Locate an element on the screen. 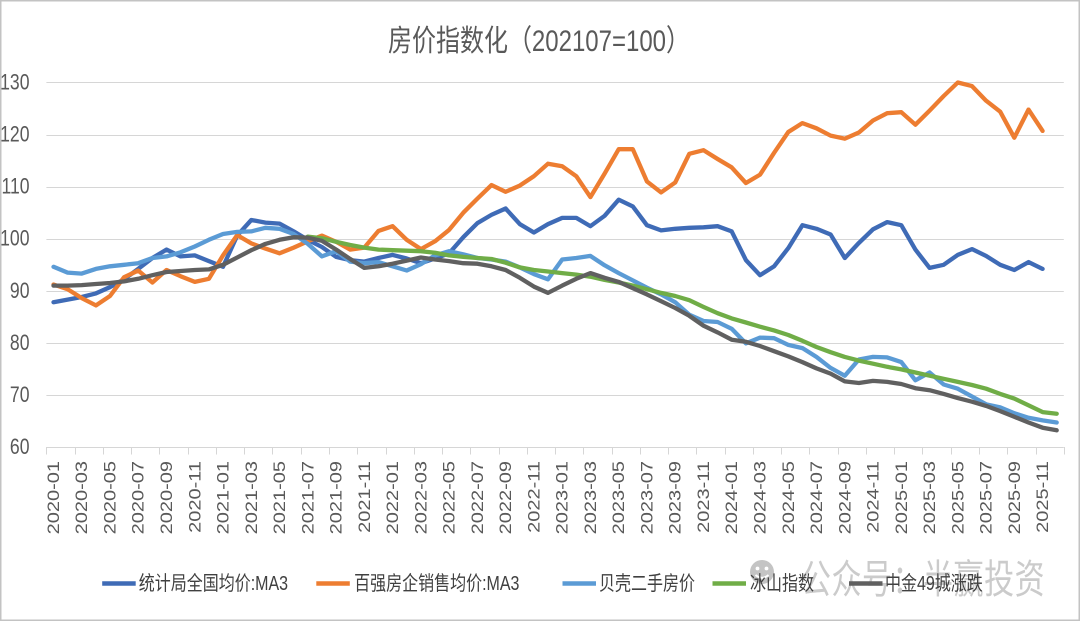  svg-text: 贝壳二手房价 is located at coordinates (647, 583).